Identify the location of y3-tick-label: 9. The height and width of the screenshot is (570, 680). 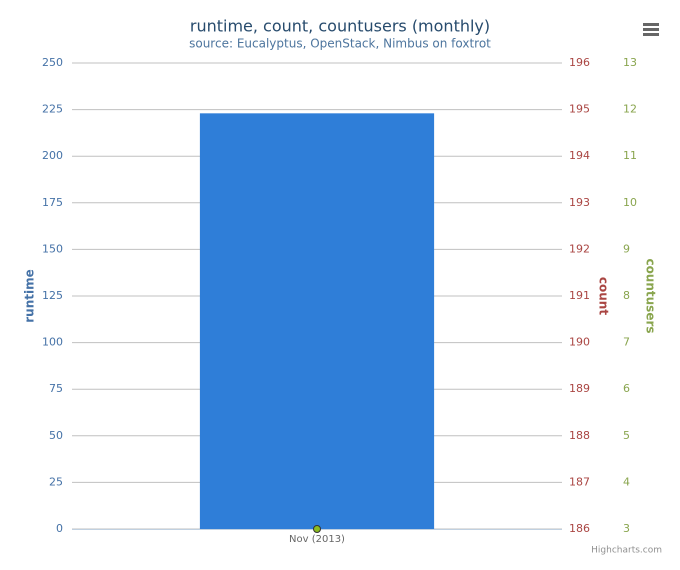
(626, 248).